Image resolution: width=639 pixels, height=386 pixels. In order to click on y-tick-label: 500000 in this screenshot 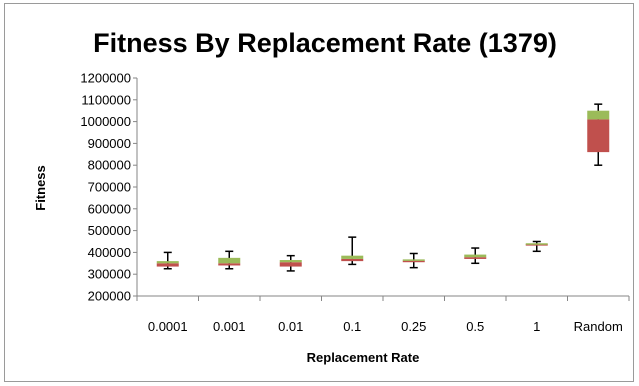, I will do `click(109, 230)`.